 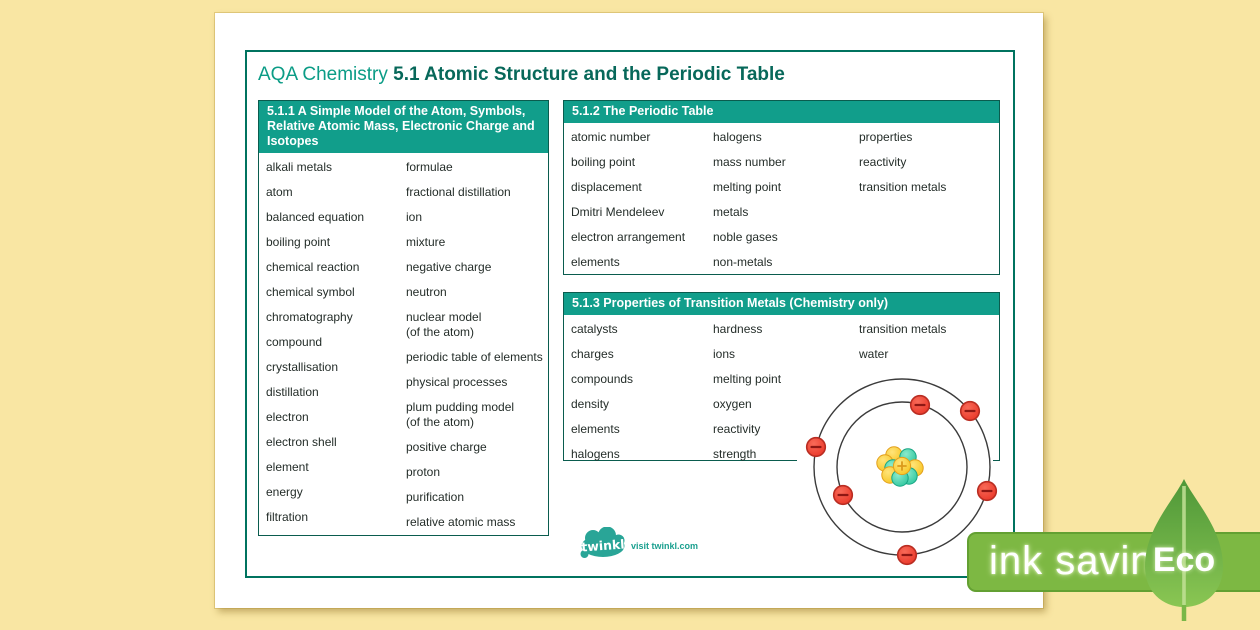 I want to click on vocab-word: metals, so click(x=731, y=212).